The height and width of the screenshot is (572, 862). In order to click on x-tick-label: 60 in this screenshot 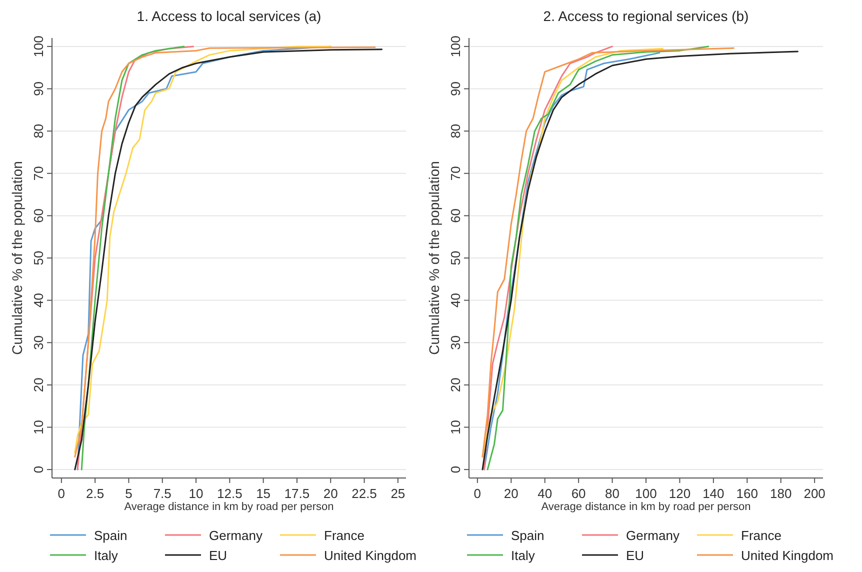, I will do `click(578, 493)`.